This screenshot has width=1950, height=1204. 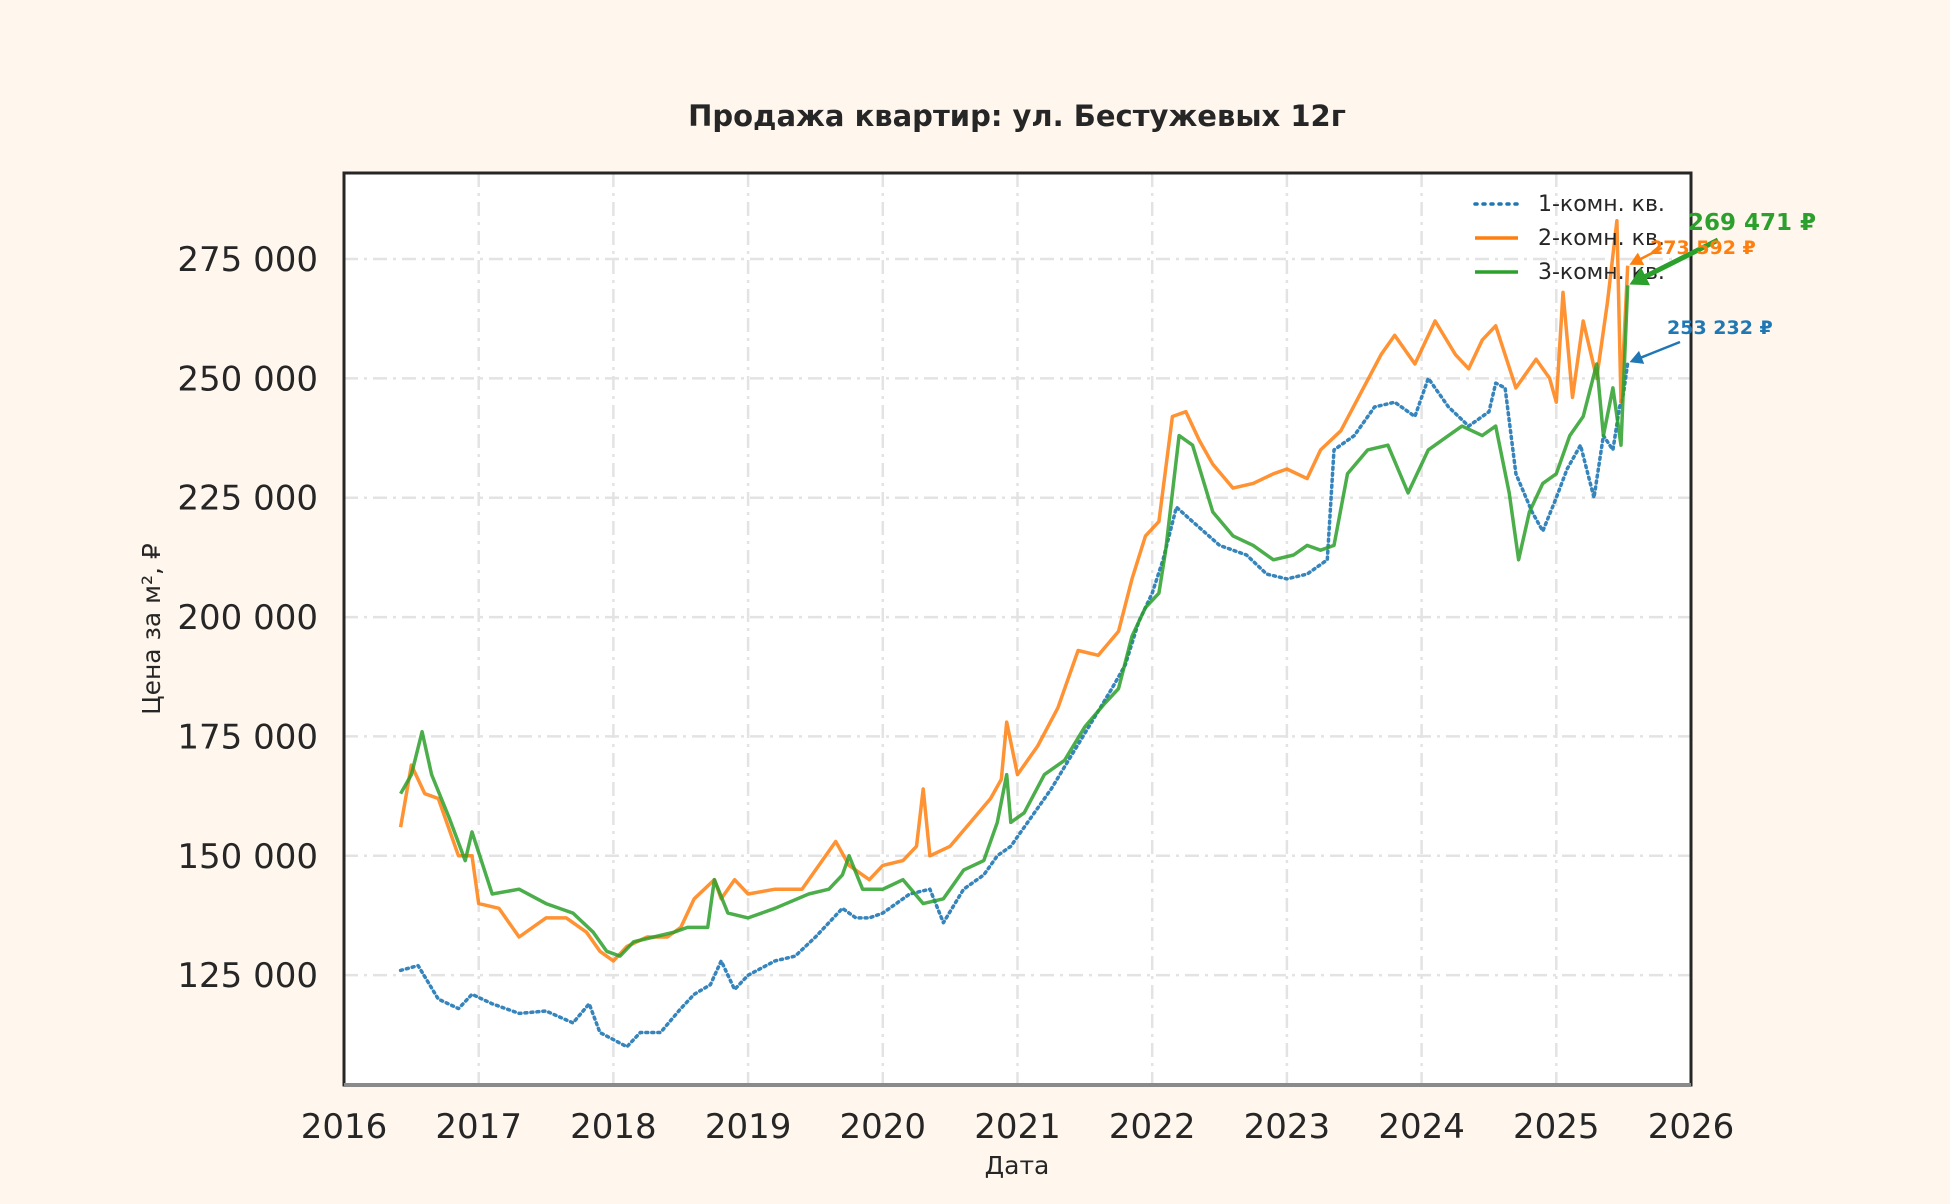 I want to click on x-axis-label: Дата, so click(x=1017, y=1165).